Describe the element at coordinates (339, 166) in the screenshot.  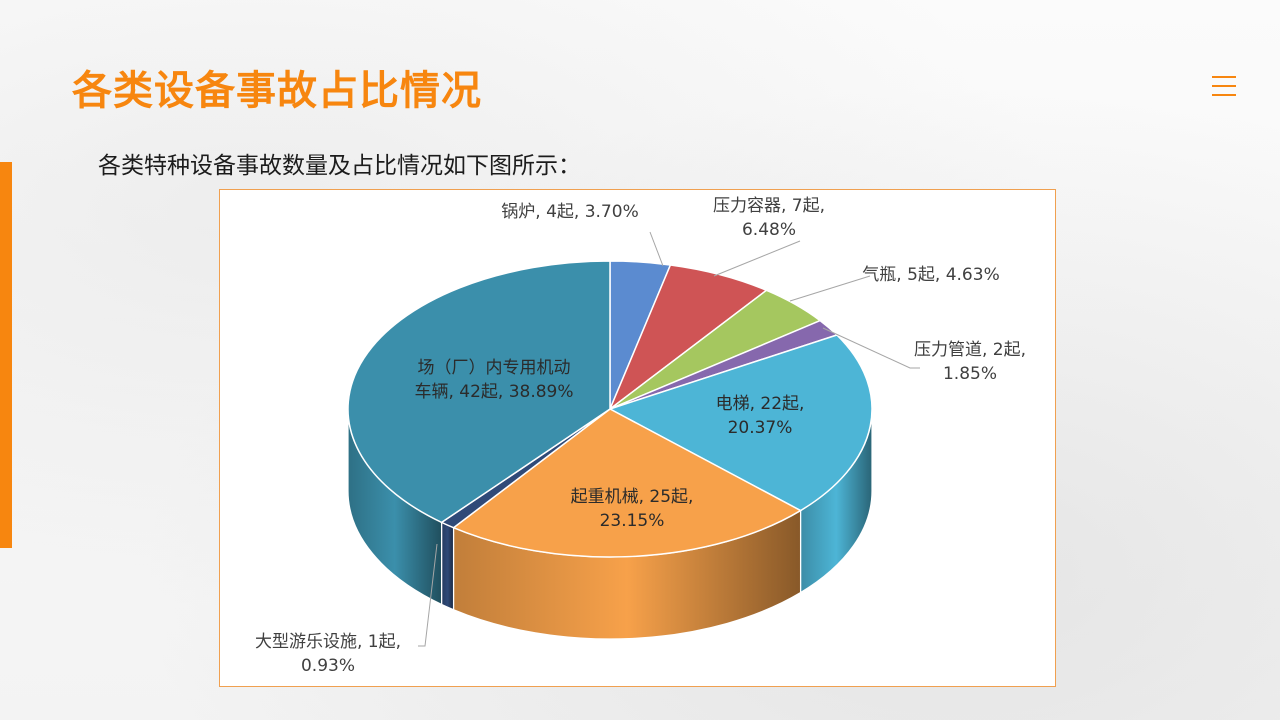
I see `page-subtitle: 各类特种设备事故数量及占比情况如下图所示：` at that location.